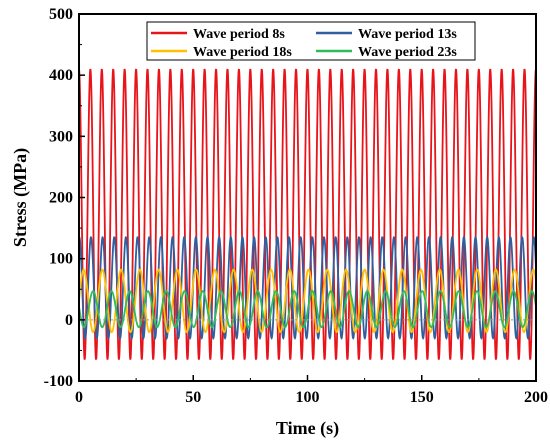 The width and height of the screenshot is (550, 444). I want to click on x-tick-label: 0, so click(79, 397).